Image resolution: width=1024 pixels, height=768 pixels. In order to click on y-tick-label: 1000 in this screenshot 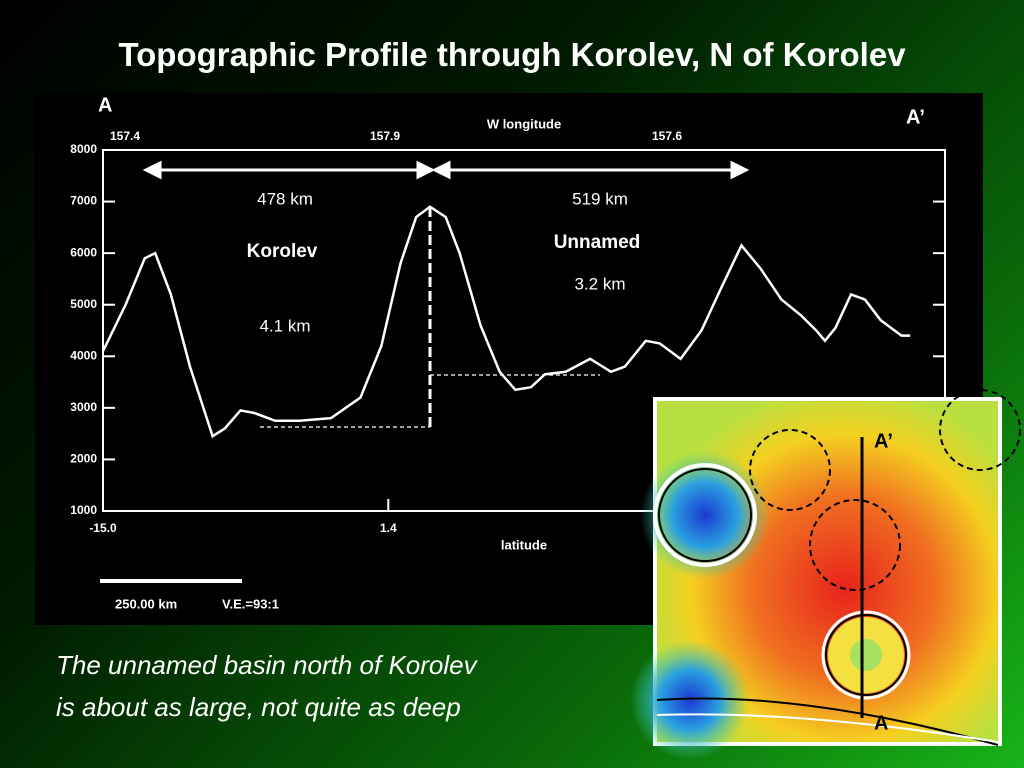, I will do `click(83, 510)`.